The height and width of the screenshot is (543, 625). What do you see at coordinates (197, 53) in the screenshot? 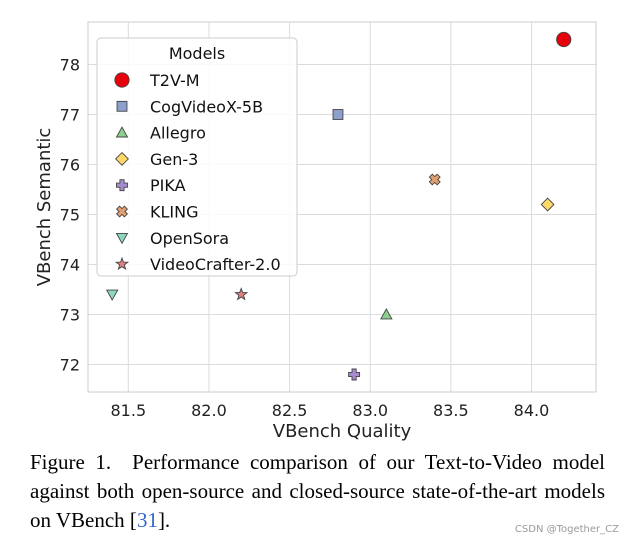
I see `legend-title: Models` at bounding box center [197, 53].